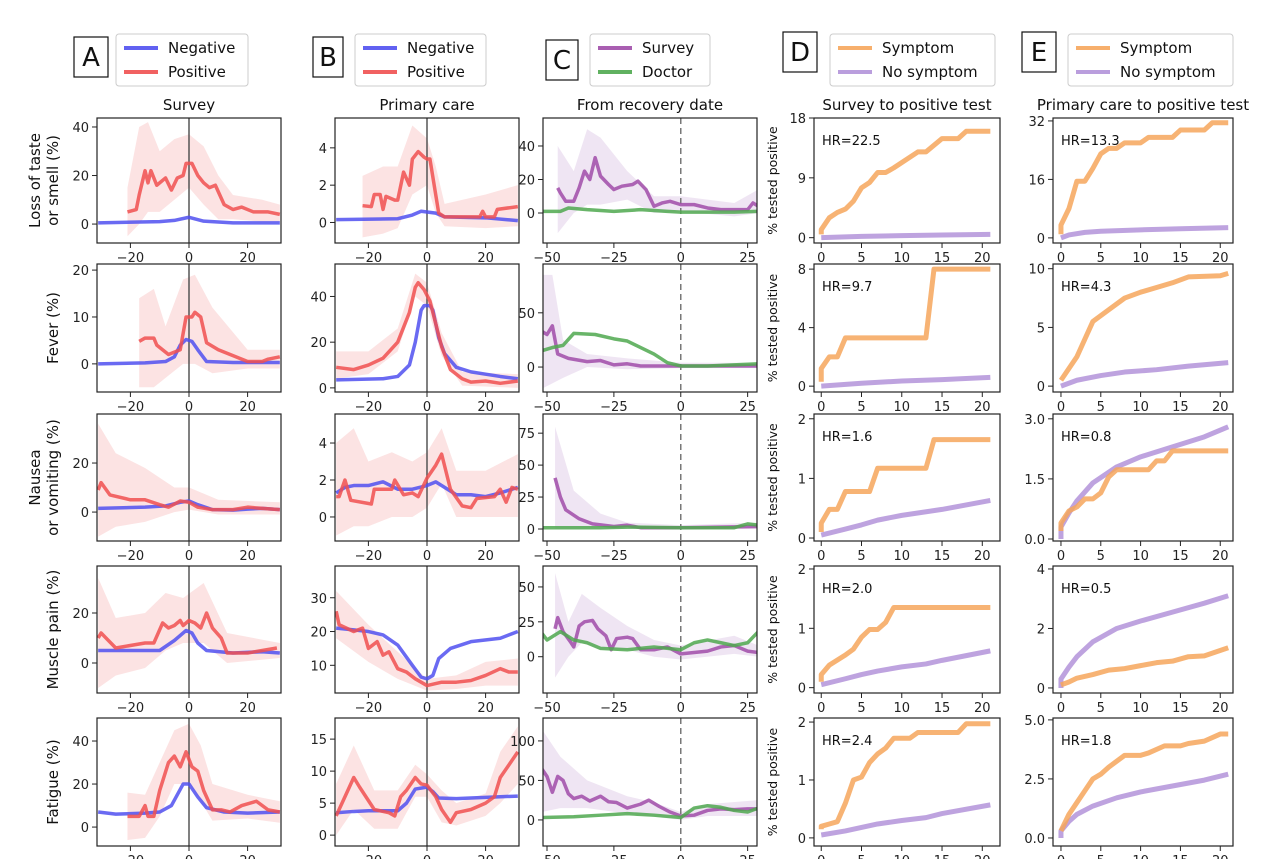 Image resolution: width=1280 pixels, height=859 pixels. What do you see at coordinates (53, 630) in the screenshot?
I see `row-label: Muscle pain (%)` at bounding box center [53, 630].